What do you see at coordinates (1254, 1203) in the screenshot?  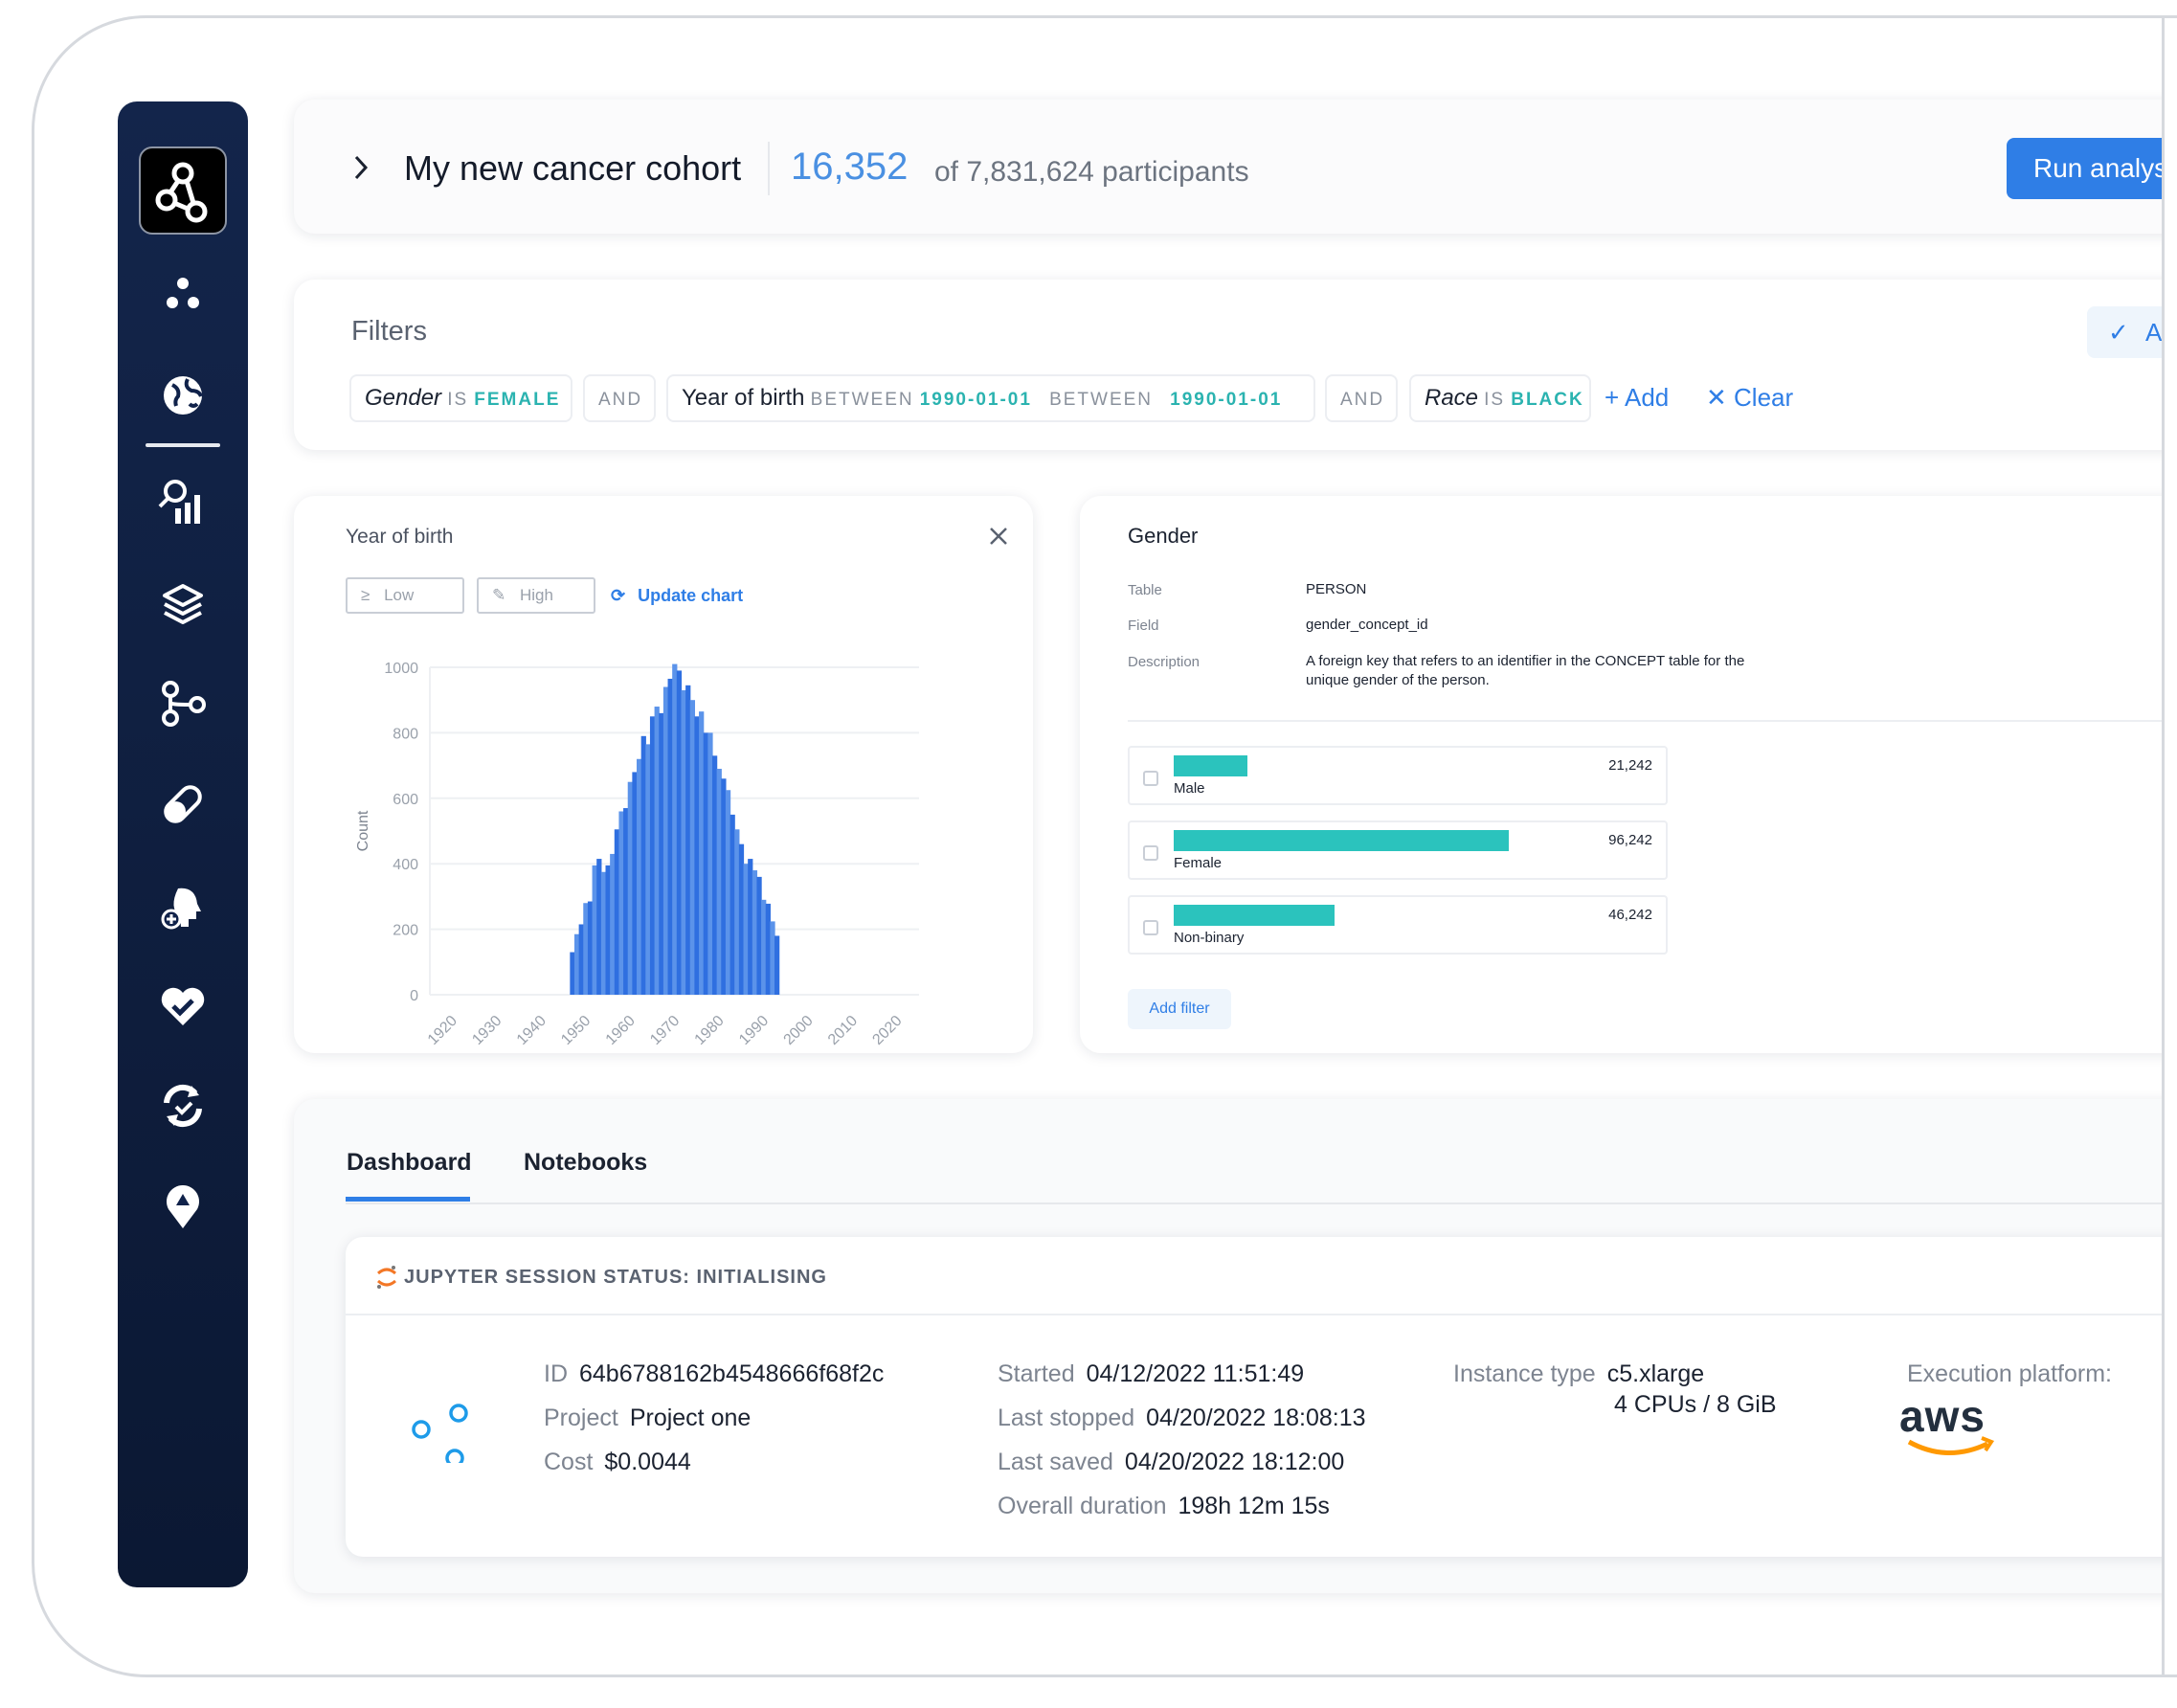 I see `tab-baseline` at bounding box center [1254, 1203].